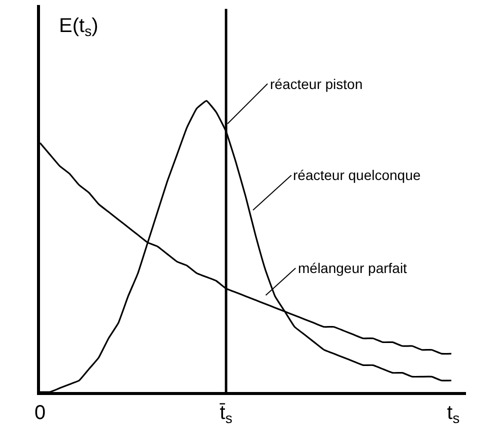 The image size is (491, 437). I want to click on x-tick-label: t̄$_{s}$, so click(225, 414).